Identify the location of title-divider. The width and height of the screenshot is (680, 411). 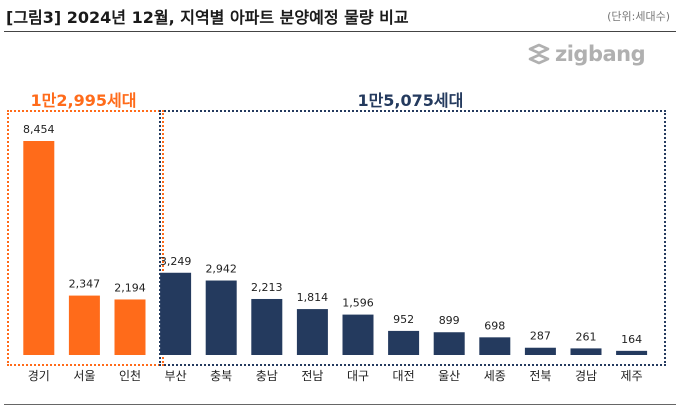
(340, 31).